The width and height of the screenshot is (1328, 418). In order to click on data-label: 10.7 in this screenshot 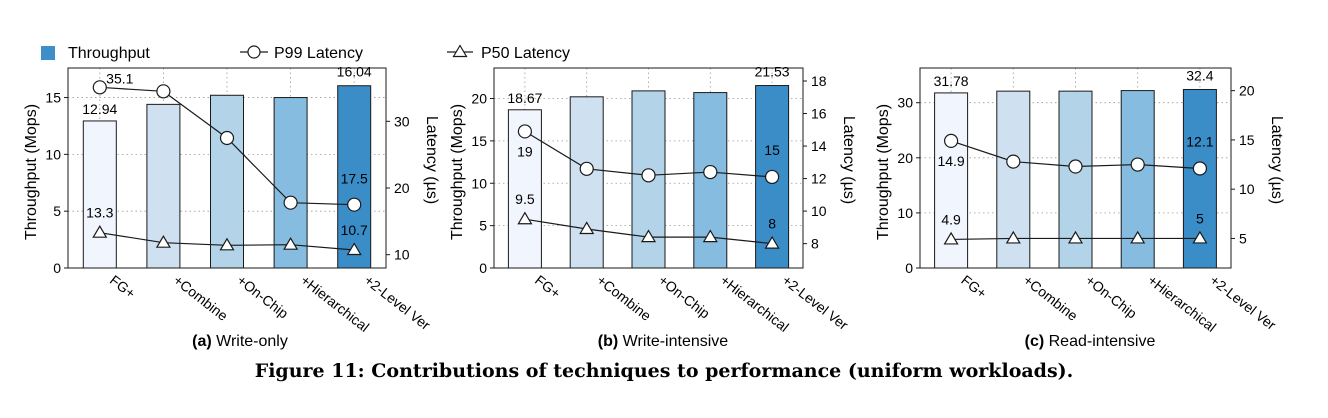, I will do `click(354, 230)`.